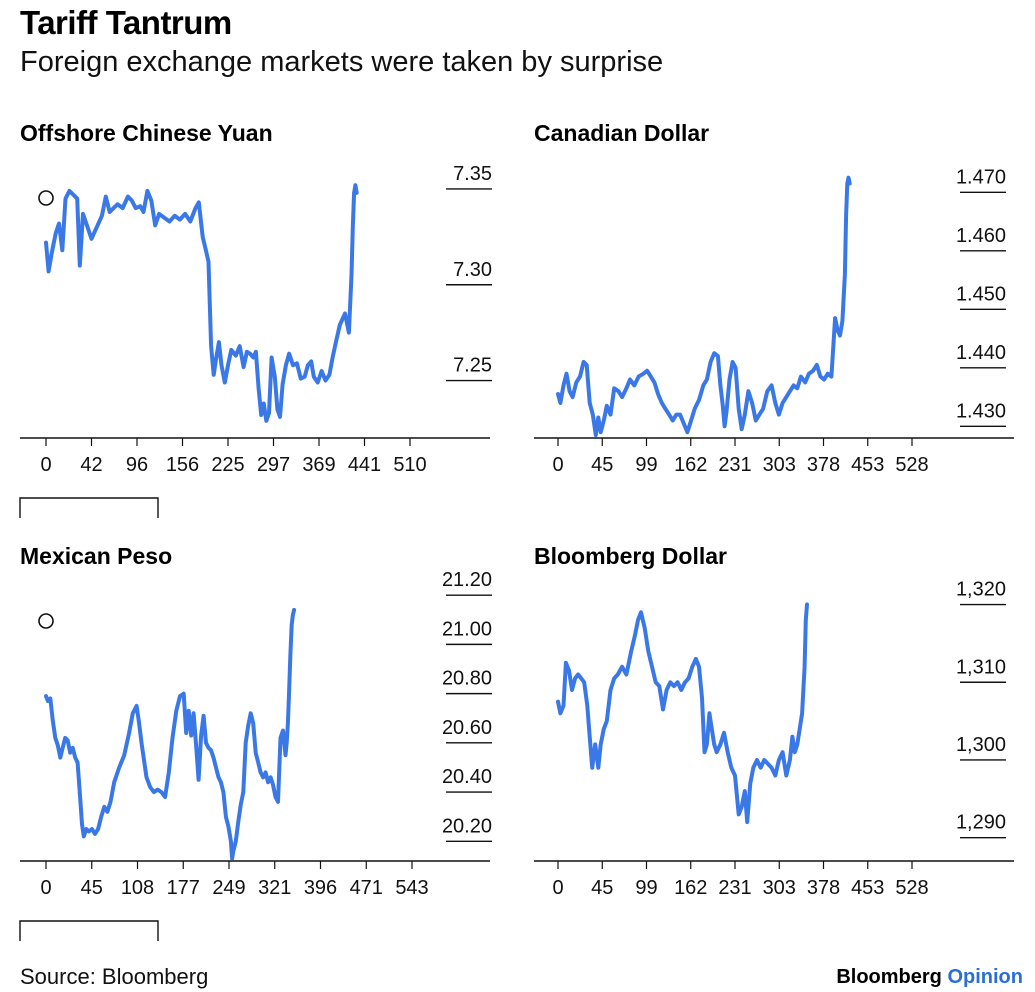  What do you see at coordinates (96, 556) in the screenshot?
I see `panel-title-mxn: Mexican Peso` at bounding box center [96, 556].